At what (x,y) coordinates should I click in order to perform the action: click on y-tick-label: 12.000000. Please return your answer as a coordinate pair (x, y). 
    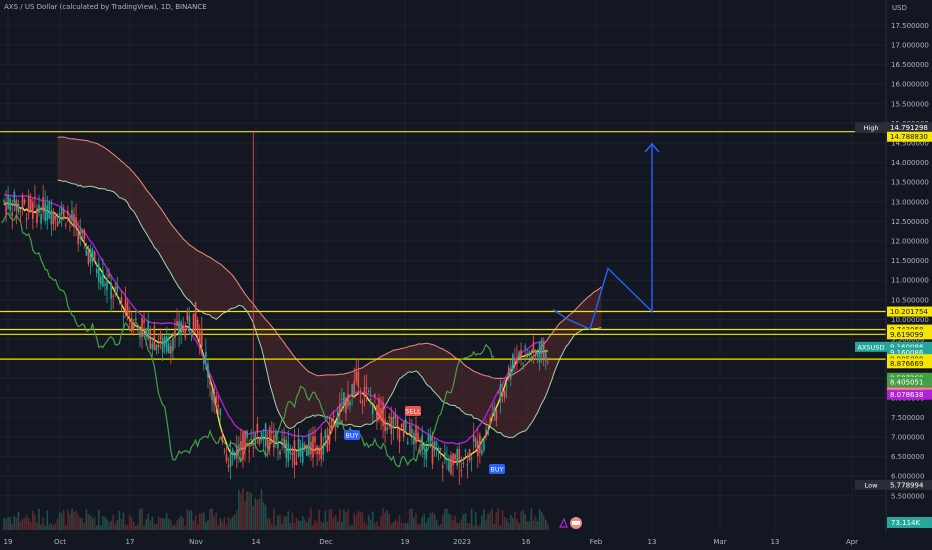
    Looking at the image, I should click on (910, 242).